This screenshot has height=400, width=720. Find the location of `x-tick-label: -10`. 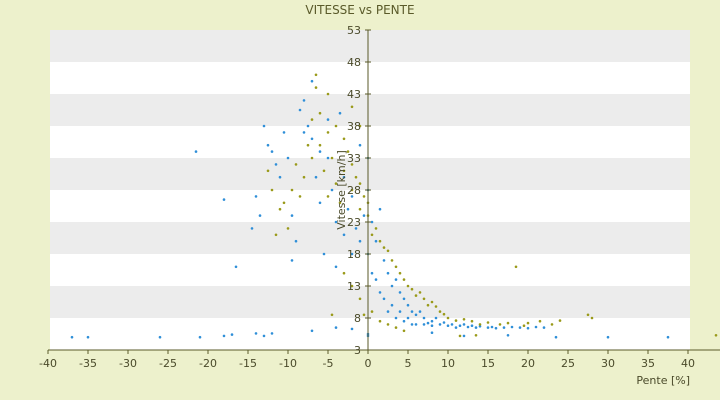

x-tick-label: -10 is located at coordinates (288, 363).